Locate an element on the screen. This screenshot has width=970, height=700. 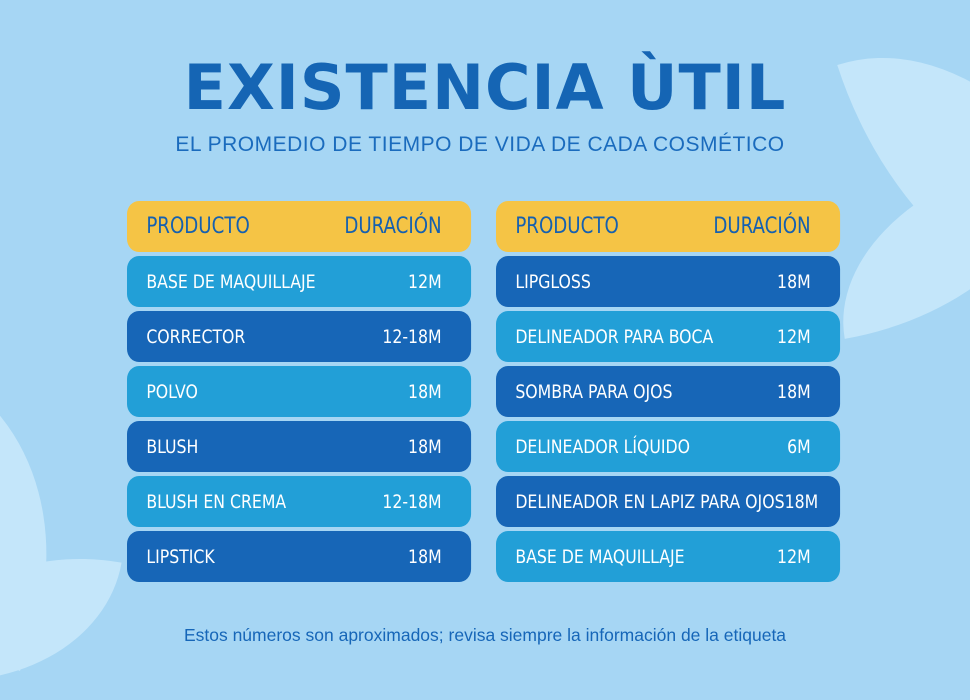
page-title: EXISTENCIA ÙTIL is located at coordinates (485, 87).